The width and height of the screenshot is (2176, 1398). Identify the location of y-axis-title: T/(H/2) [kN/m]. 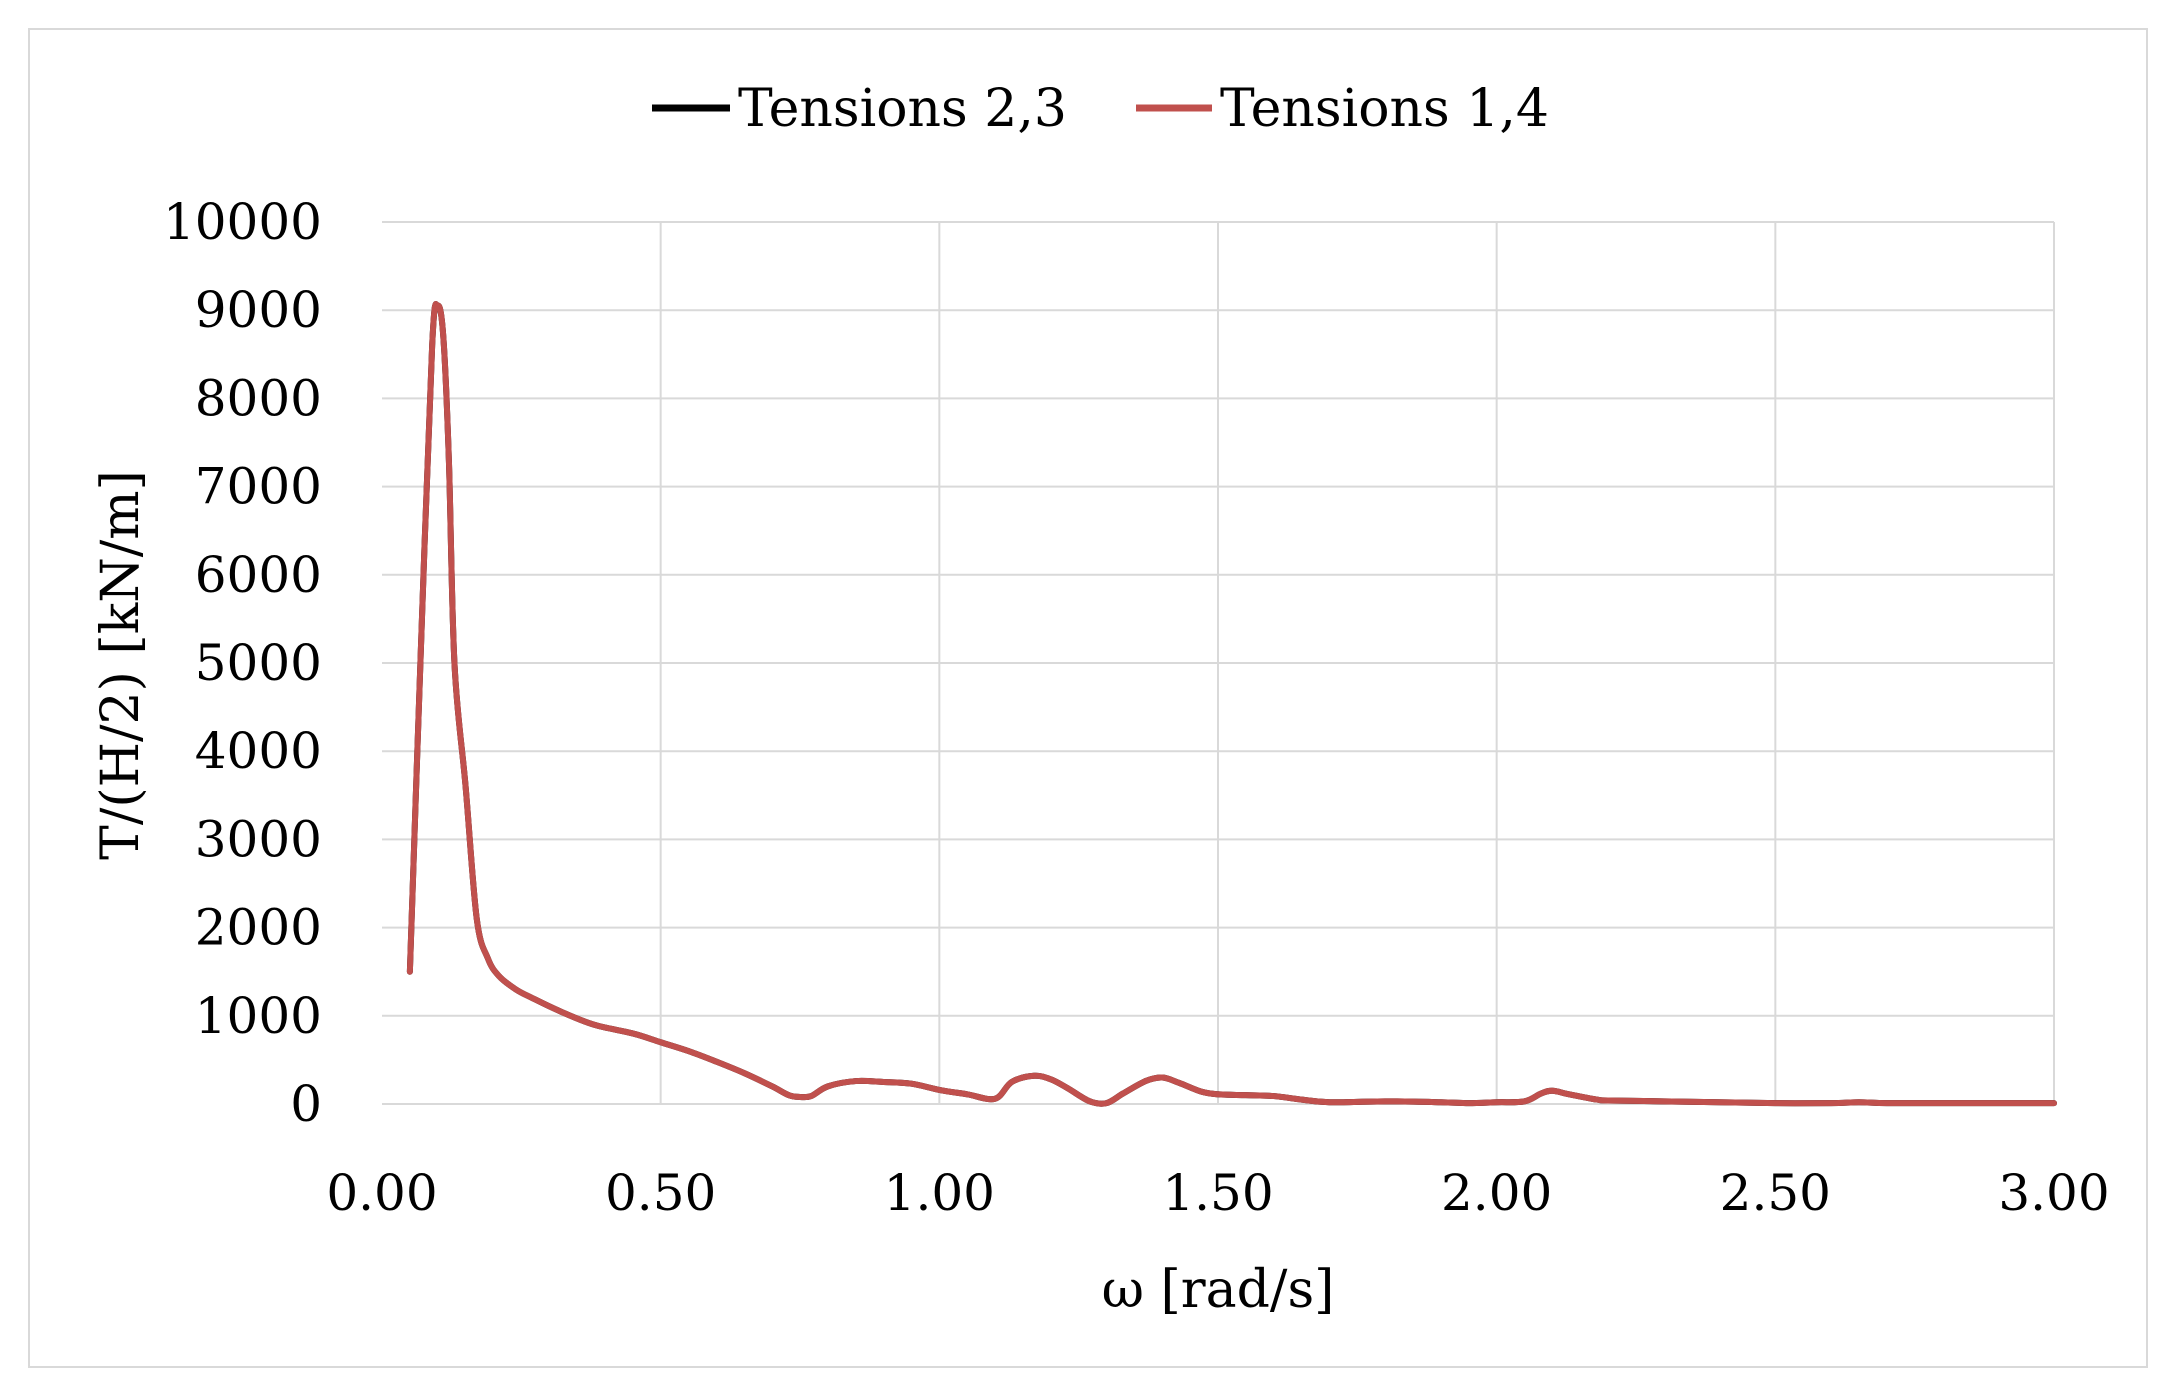
(121, 665).